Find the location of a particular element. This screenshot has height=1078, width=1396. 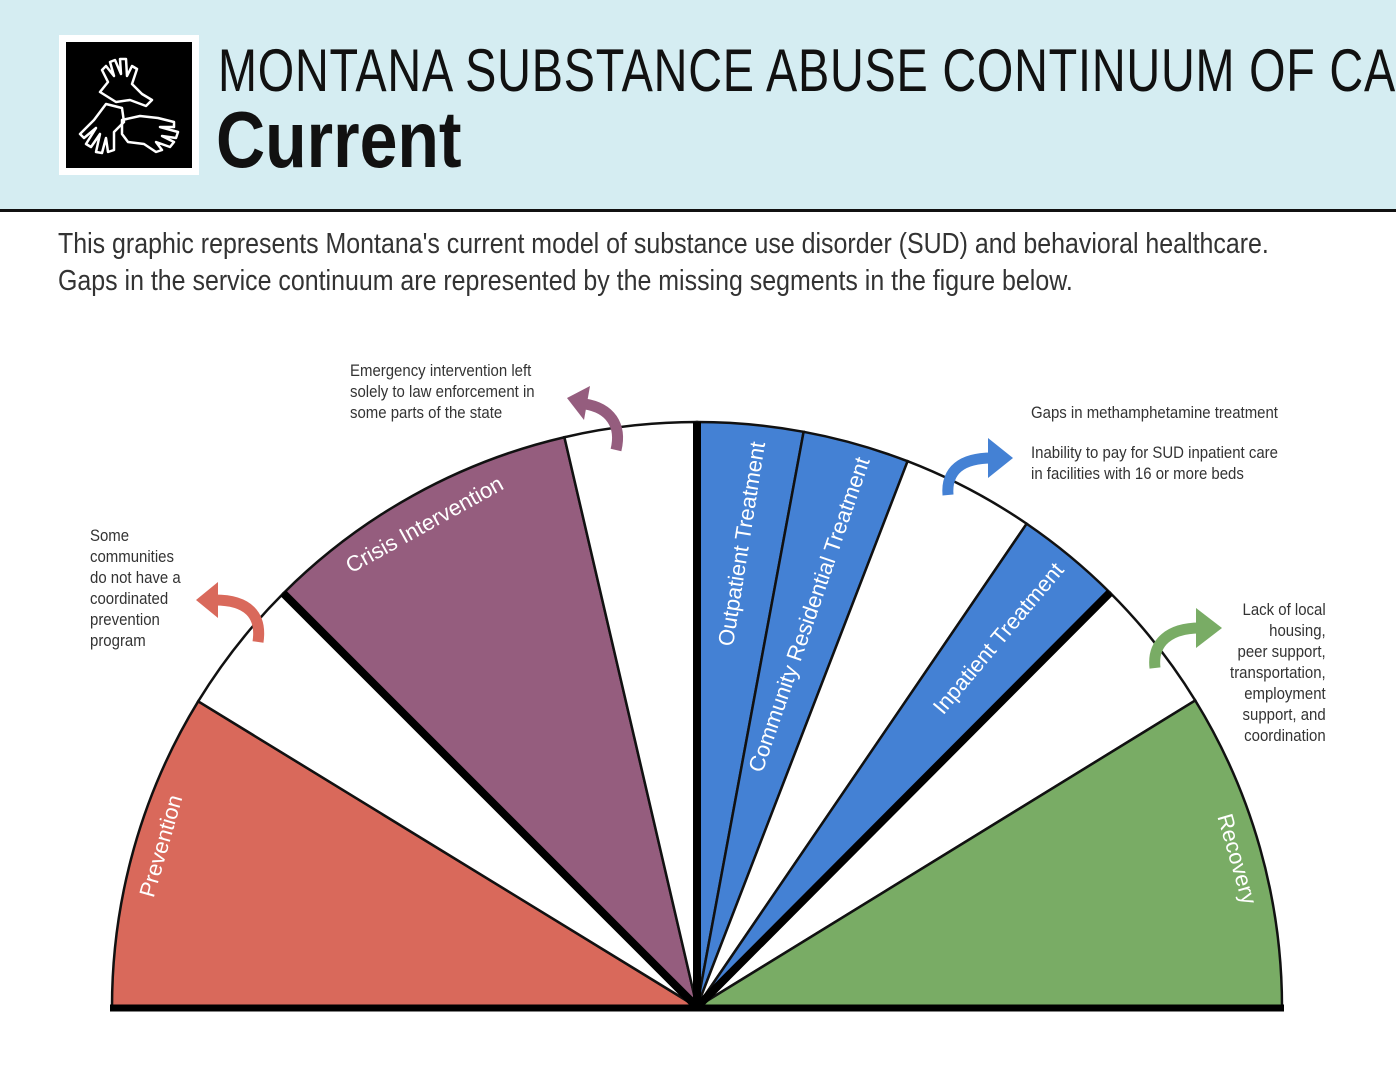

note-line: coordination is located at coordinates (1285, 735).